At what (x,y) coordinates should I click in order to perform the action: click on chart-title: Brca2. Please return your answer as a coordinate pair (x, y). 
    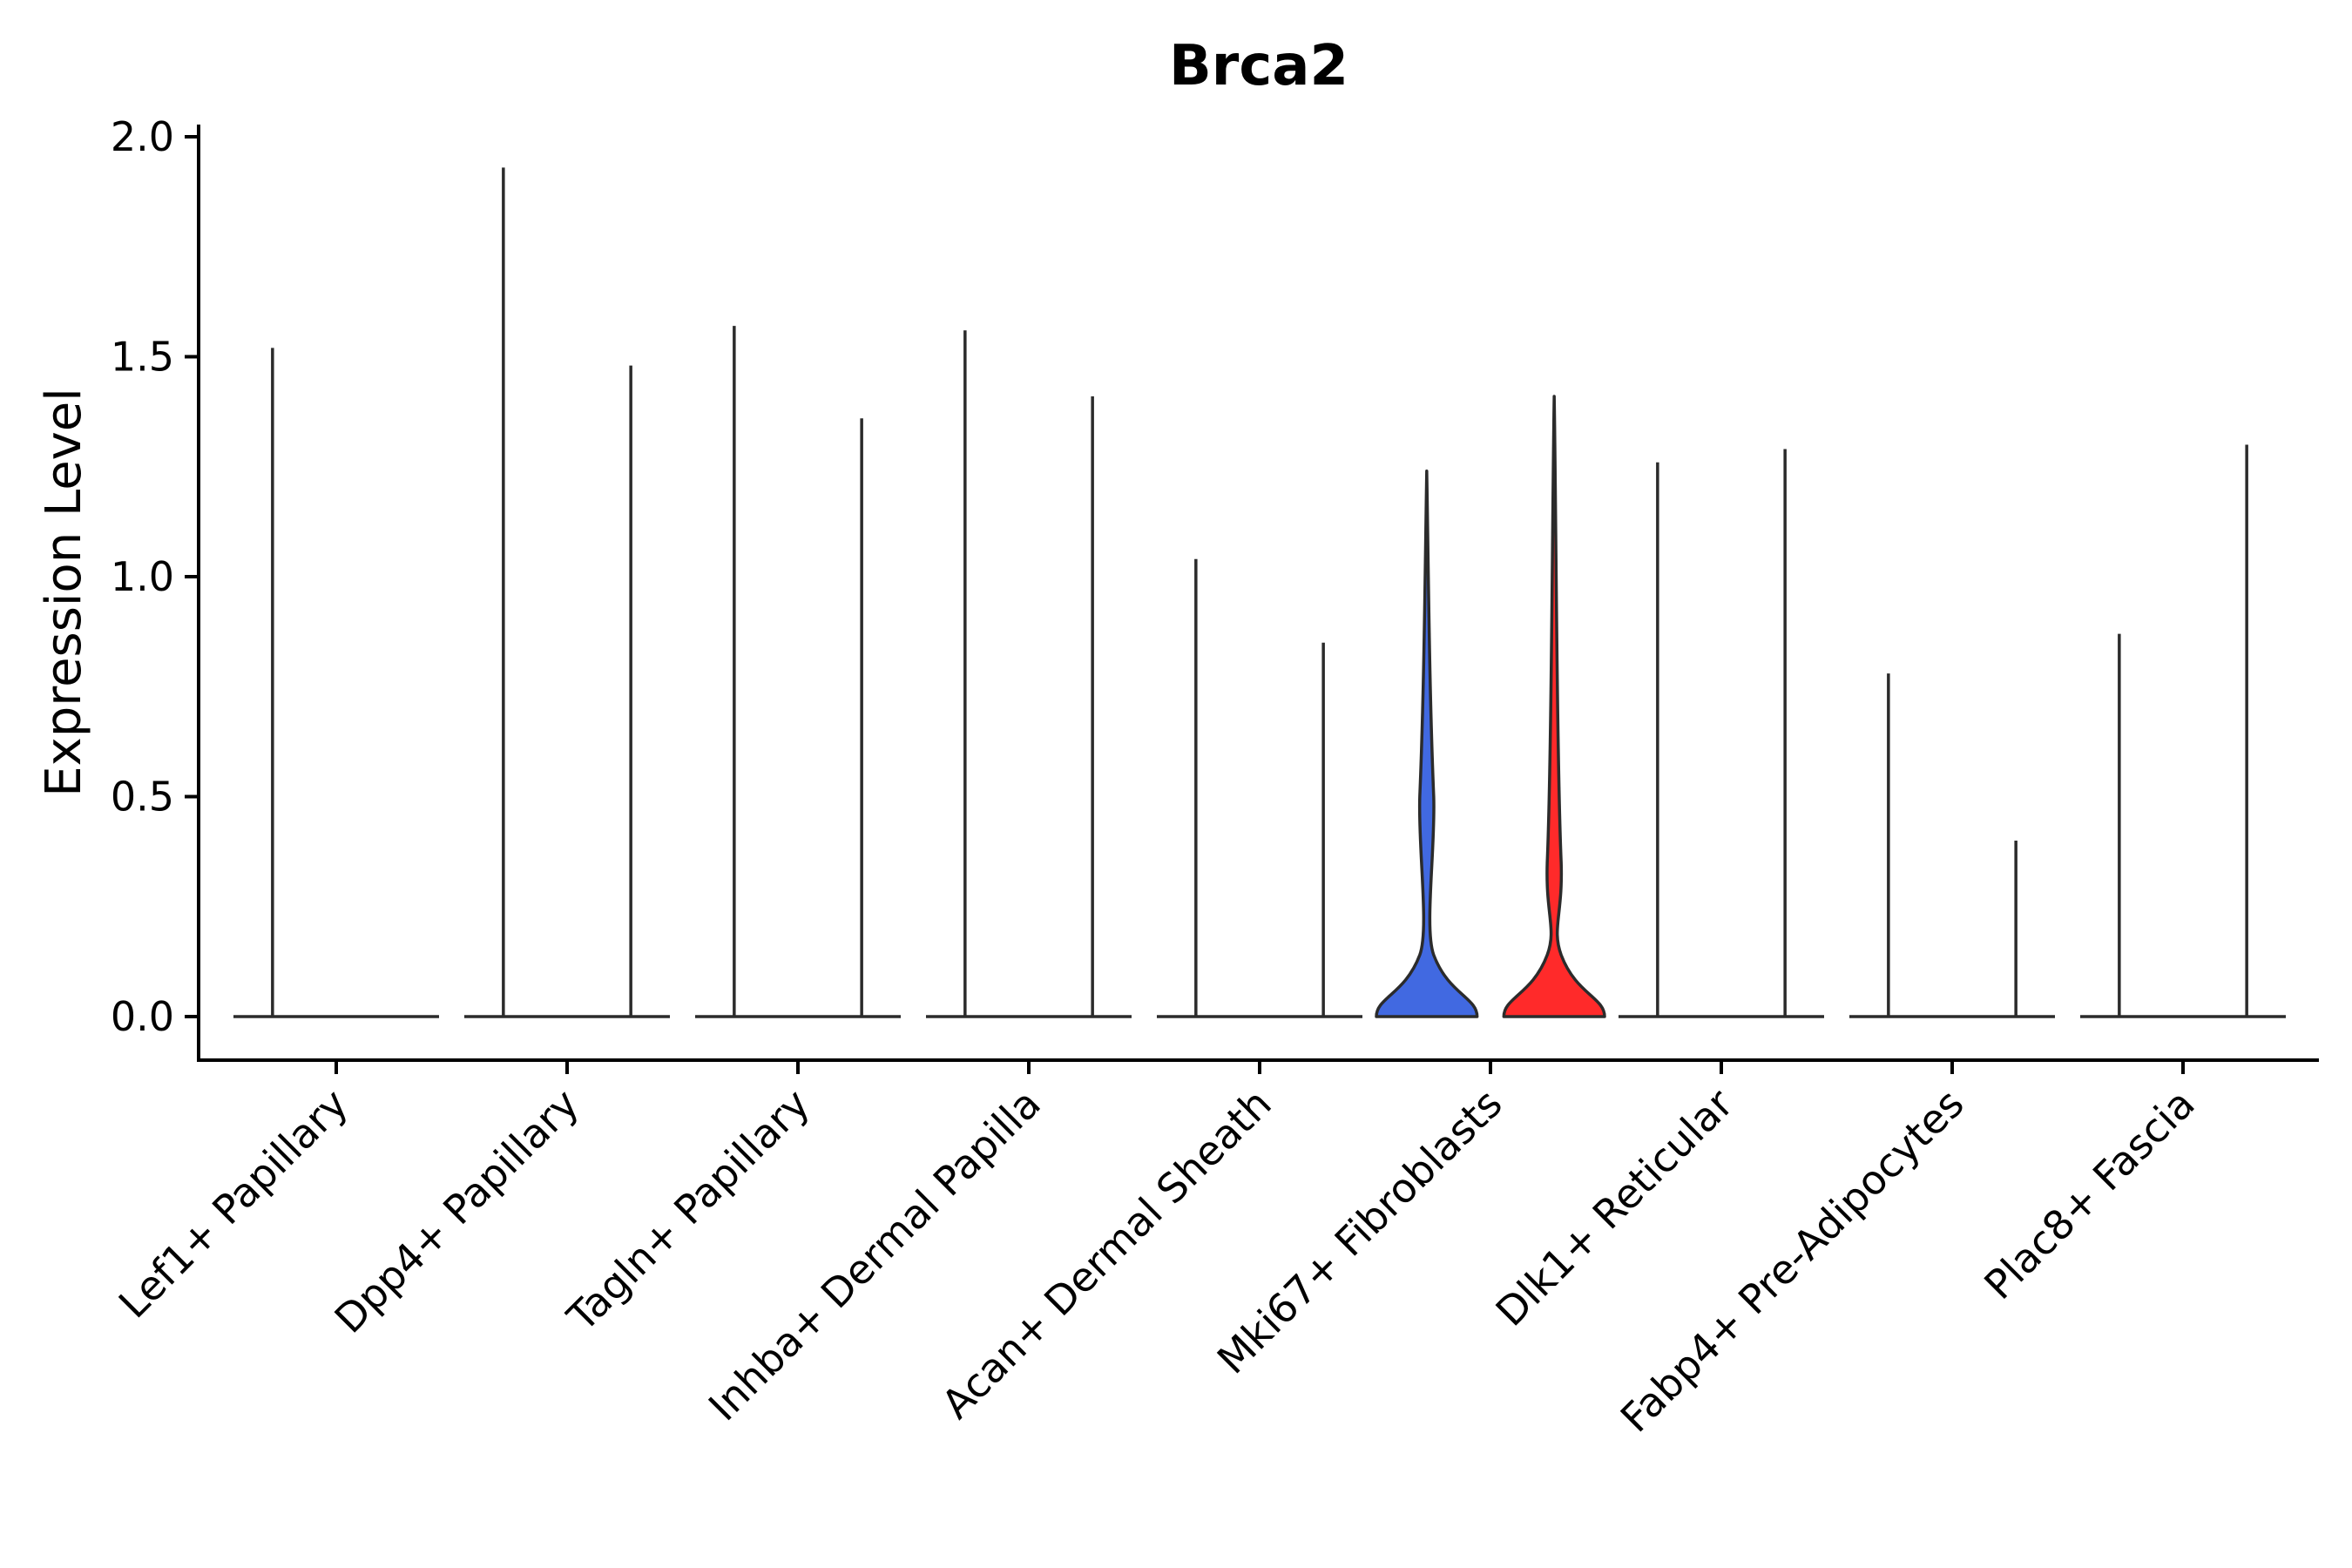
    Looking at the image, I should click on (1258, 66).